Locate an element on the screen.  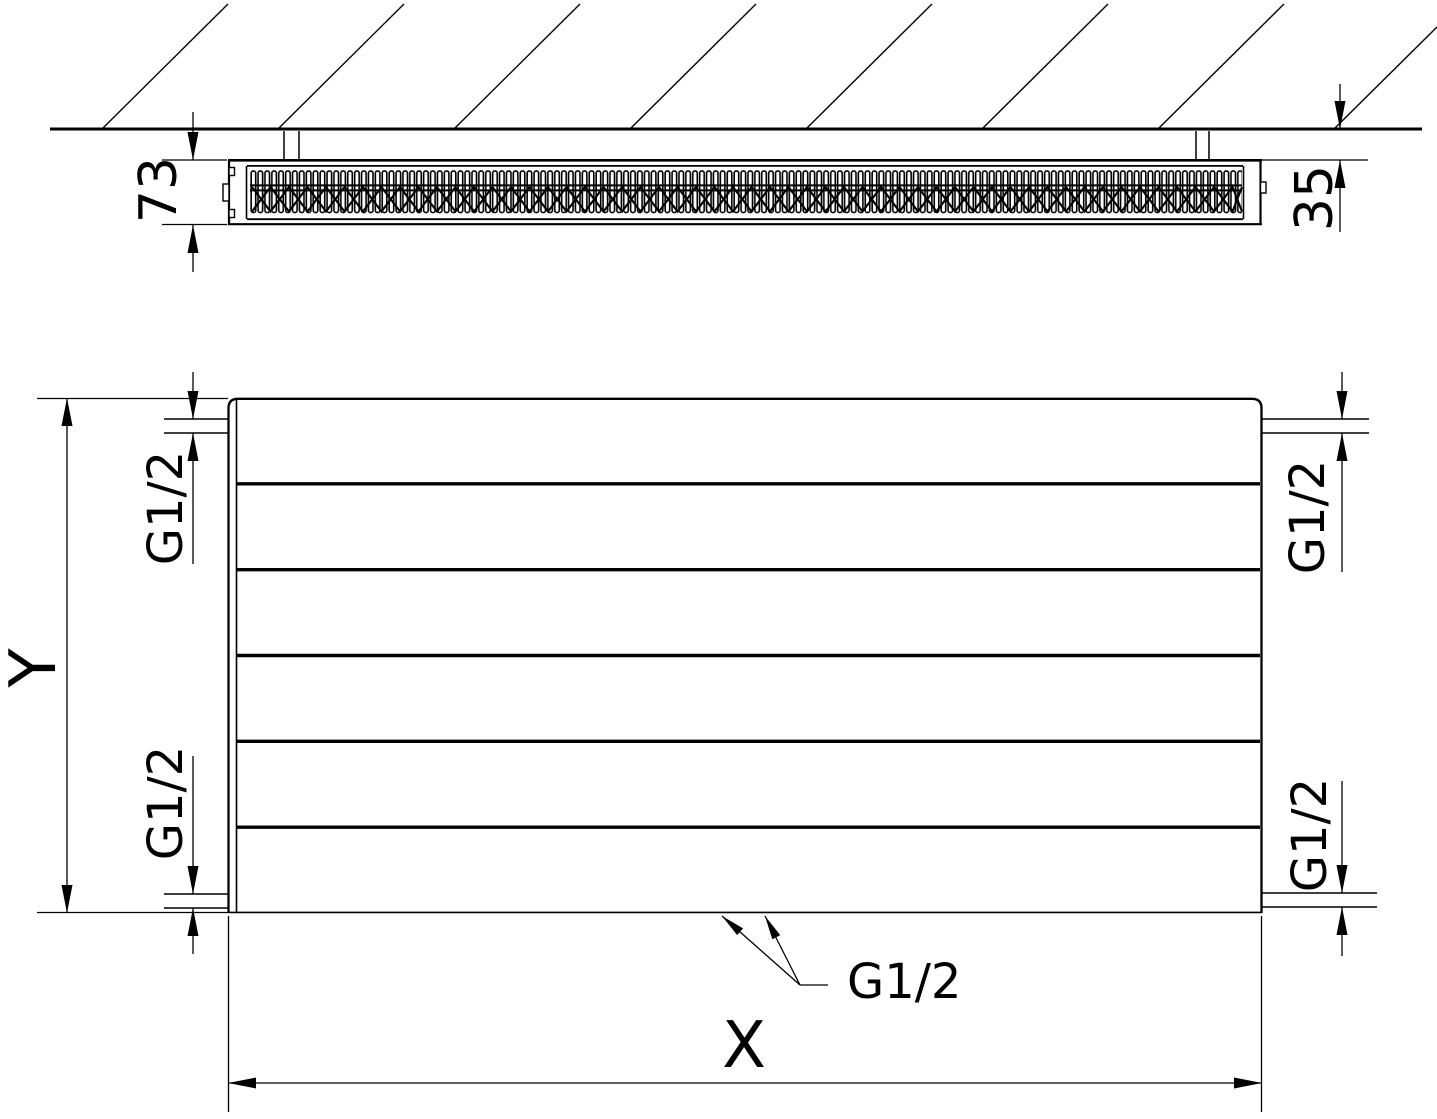
leader-conn-bottom-center is located at coordinates (774, 950).